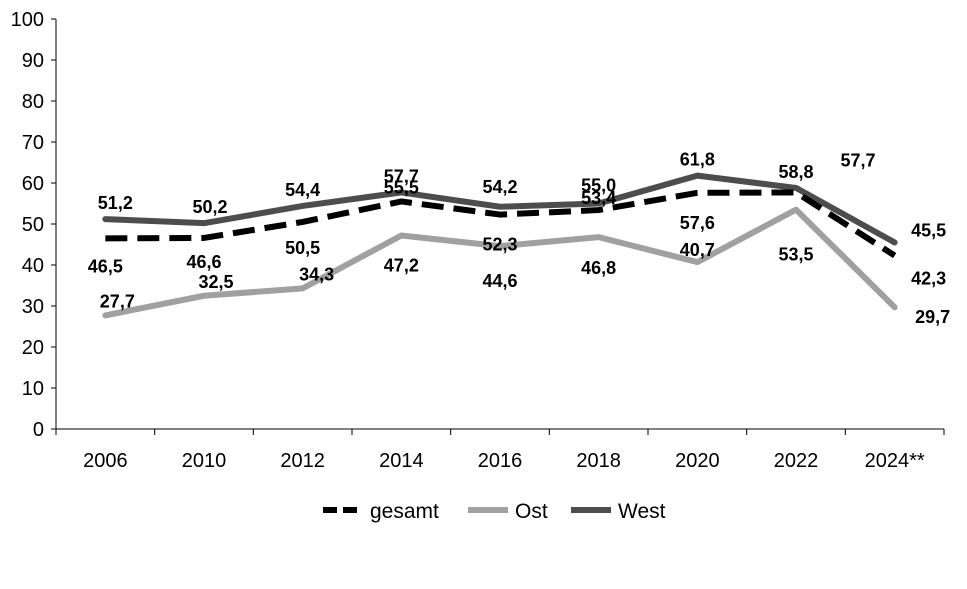  What do you see at coordinates (895, 461) in the screenshot?
I see `x-tick-label: 2024**` at bounding box center [895, 461].